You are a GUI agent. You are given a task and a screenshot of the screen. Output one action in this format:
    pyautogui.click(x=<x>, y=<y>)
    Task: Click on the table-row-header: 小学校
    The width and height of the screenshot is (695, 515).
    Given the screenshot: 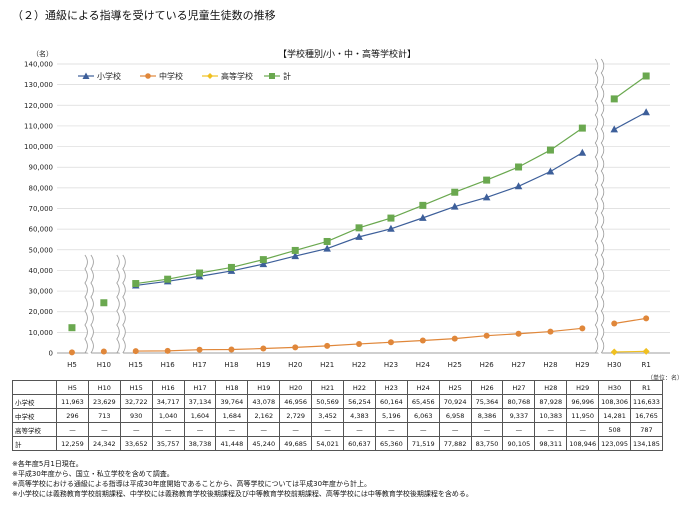 What is the action you would take?
    pyautogui.click(x=34, y=401)
    